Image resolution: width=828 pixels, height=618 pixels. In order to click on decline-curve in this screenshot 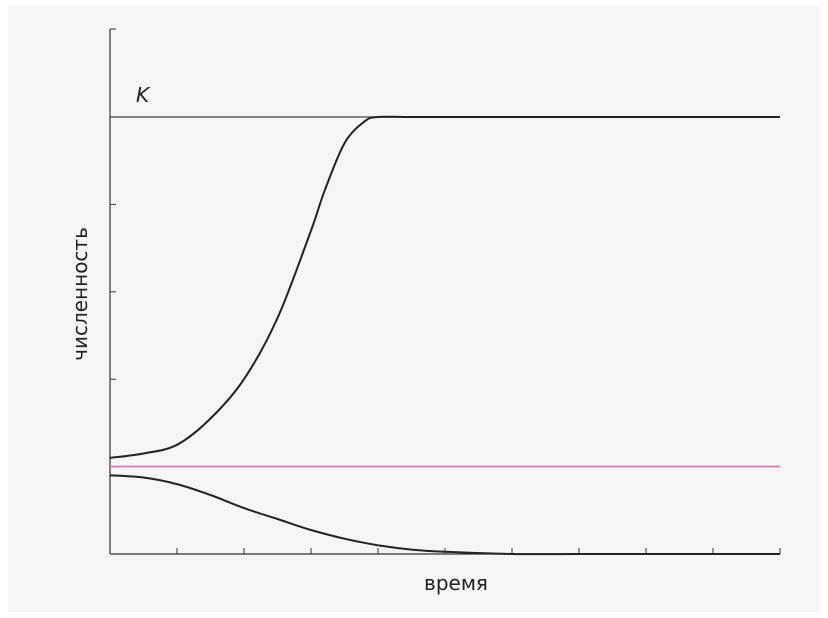, I will do `click(444, 515)`.